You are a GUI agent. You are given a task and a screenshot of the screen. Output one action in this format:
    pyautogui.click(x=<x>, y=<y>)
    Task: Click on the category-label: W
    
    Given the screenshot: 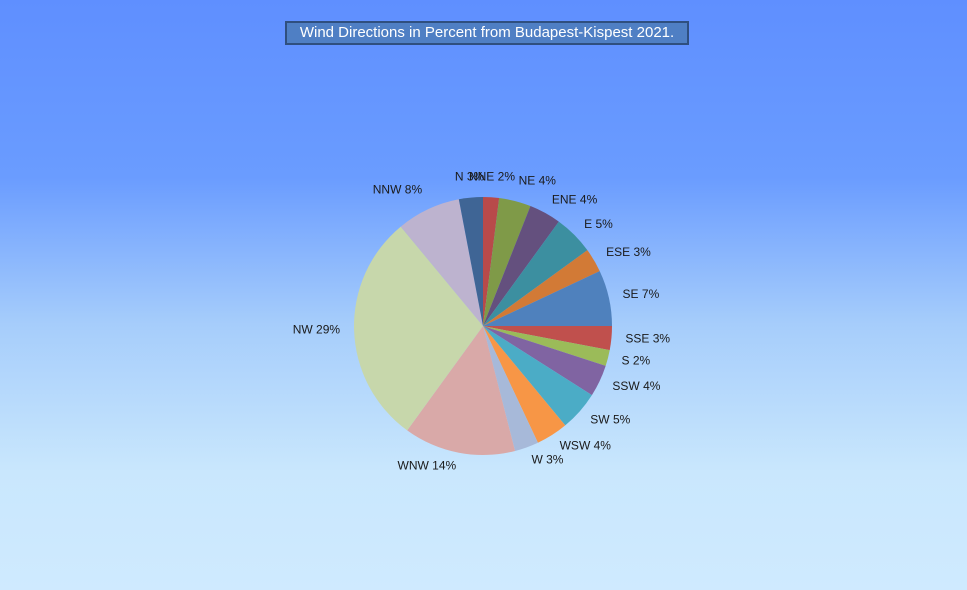 What is the action you would take?
    pyautogui.click(x=537, y=460)
    